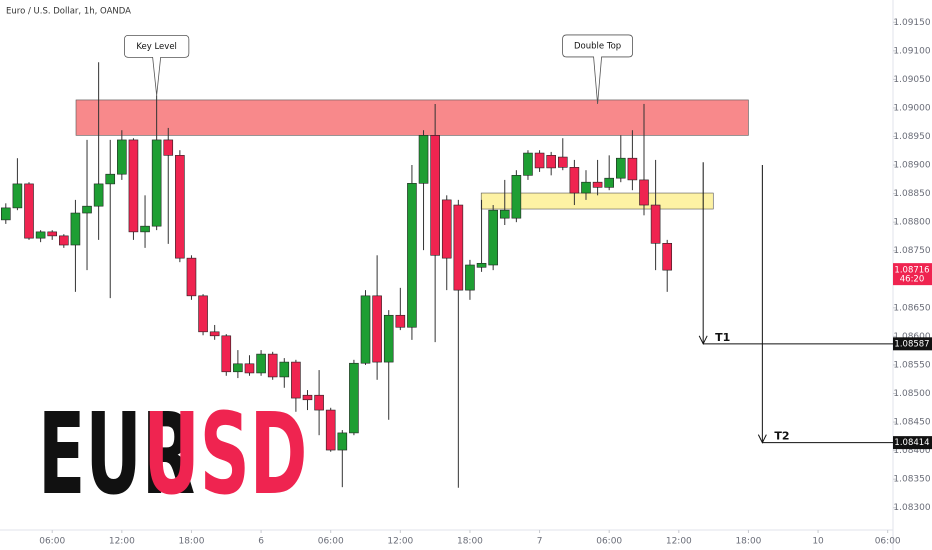  What do you see at coordinates (261, 542) in the screenshot?
I see `x-tick-label: 6` at bounding box center [261, 542].